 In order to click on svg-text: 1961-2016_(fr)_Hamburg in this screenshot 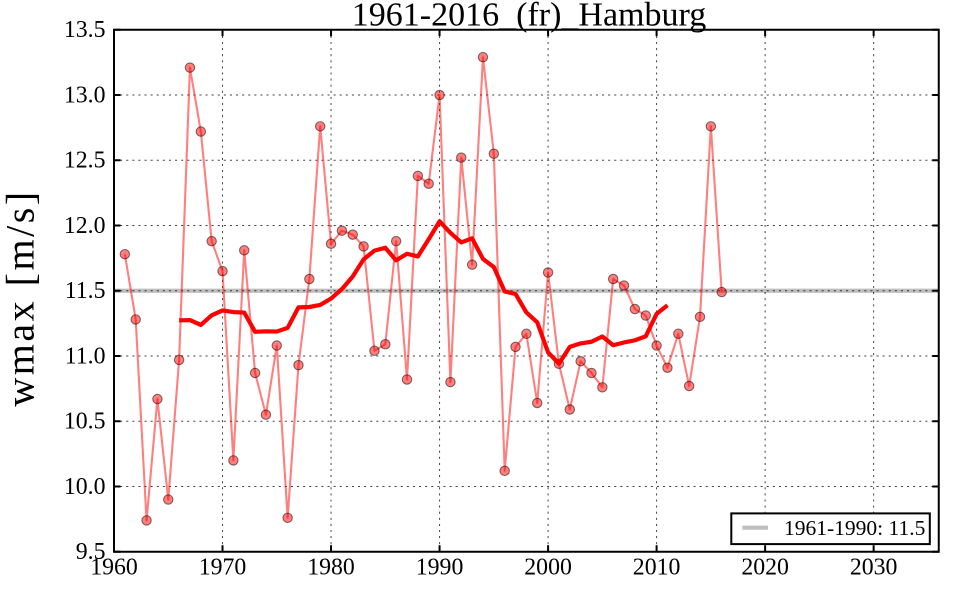, I will do `click(529, 17)`.